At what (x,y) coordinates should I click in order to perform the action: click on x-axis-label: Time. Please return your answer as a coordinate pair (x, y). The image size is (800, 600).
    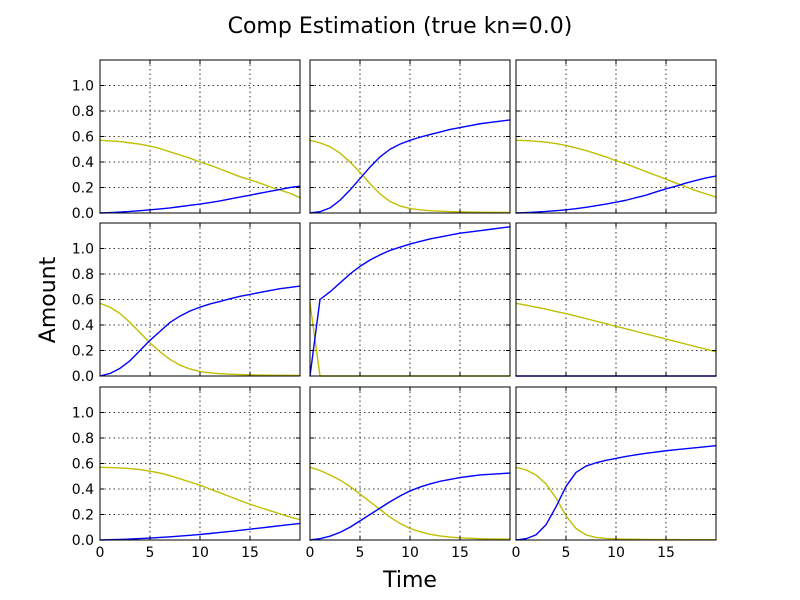
    Looking at the image, I should click on (409, 580).